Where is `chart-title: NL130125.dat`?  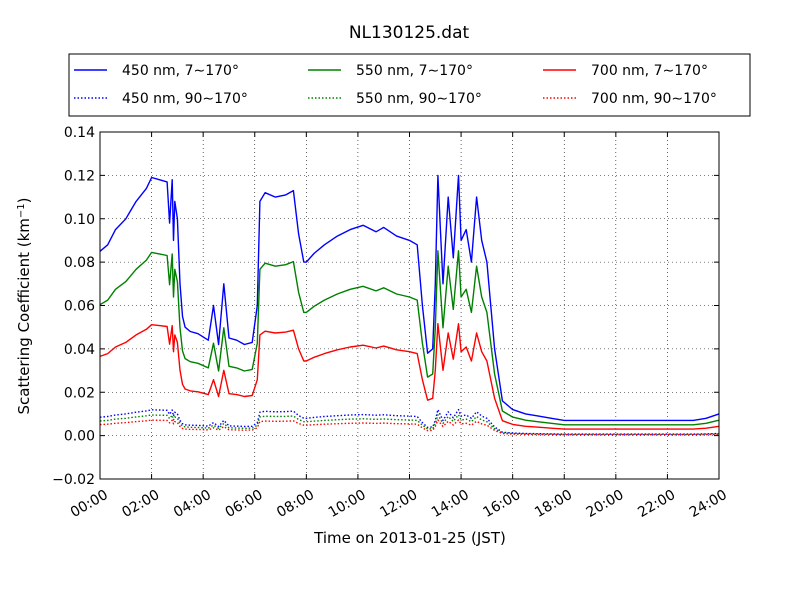
chart-title: NL130125.dat is located at coordinates (409, 33).